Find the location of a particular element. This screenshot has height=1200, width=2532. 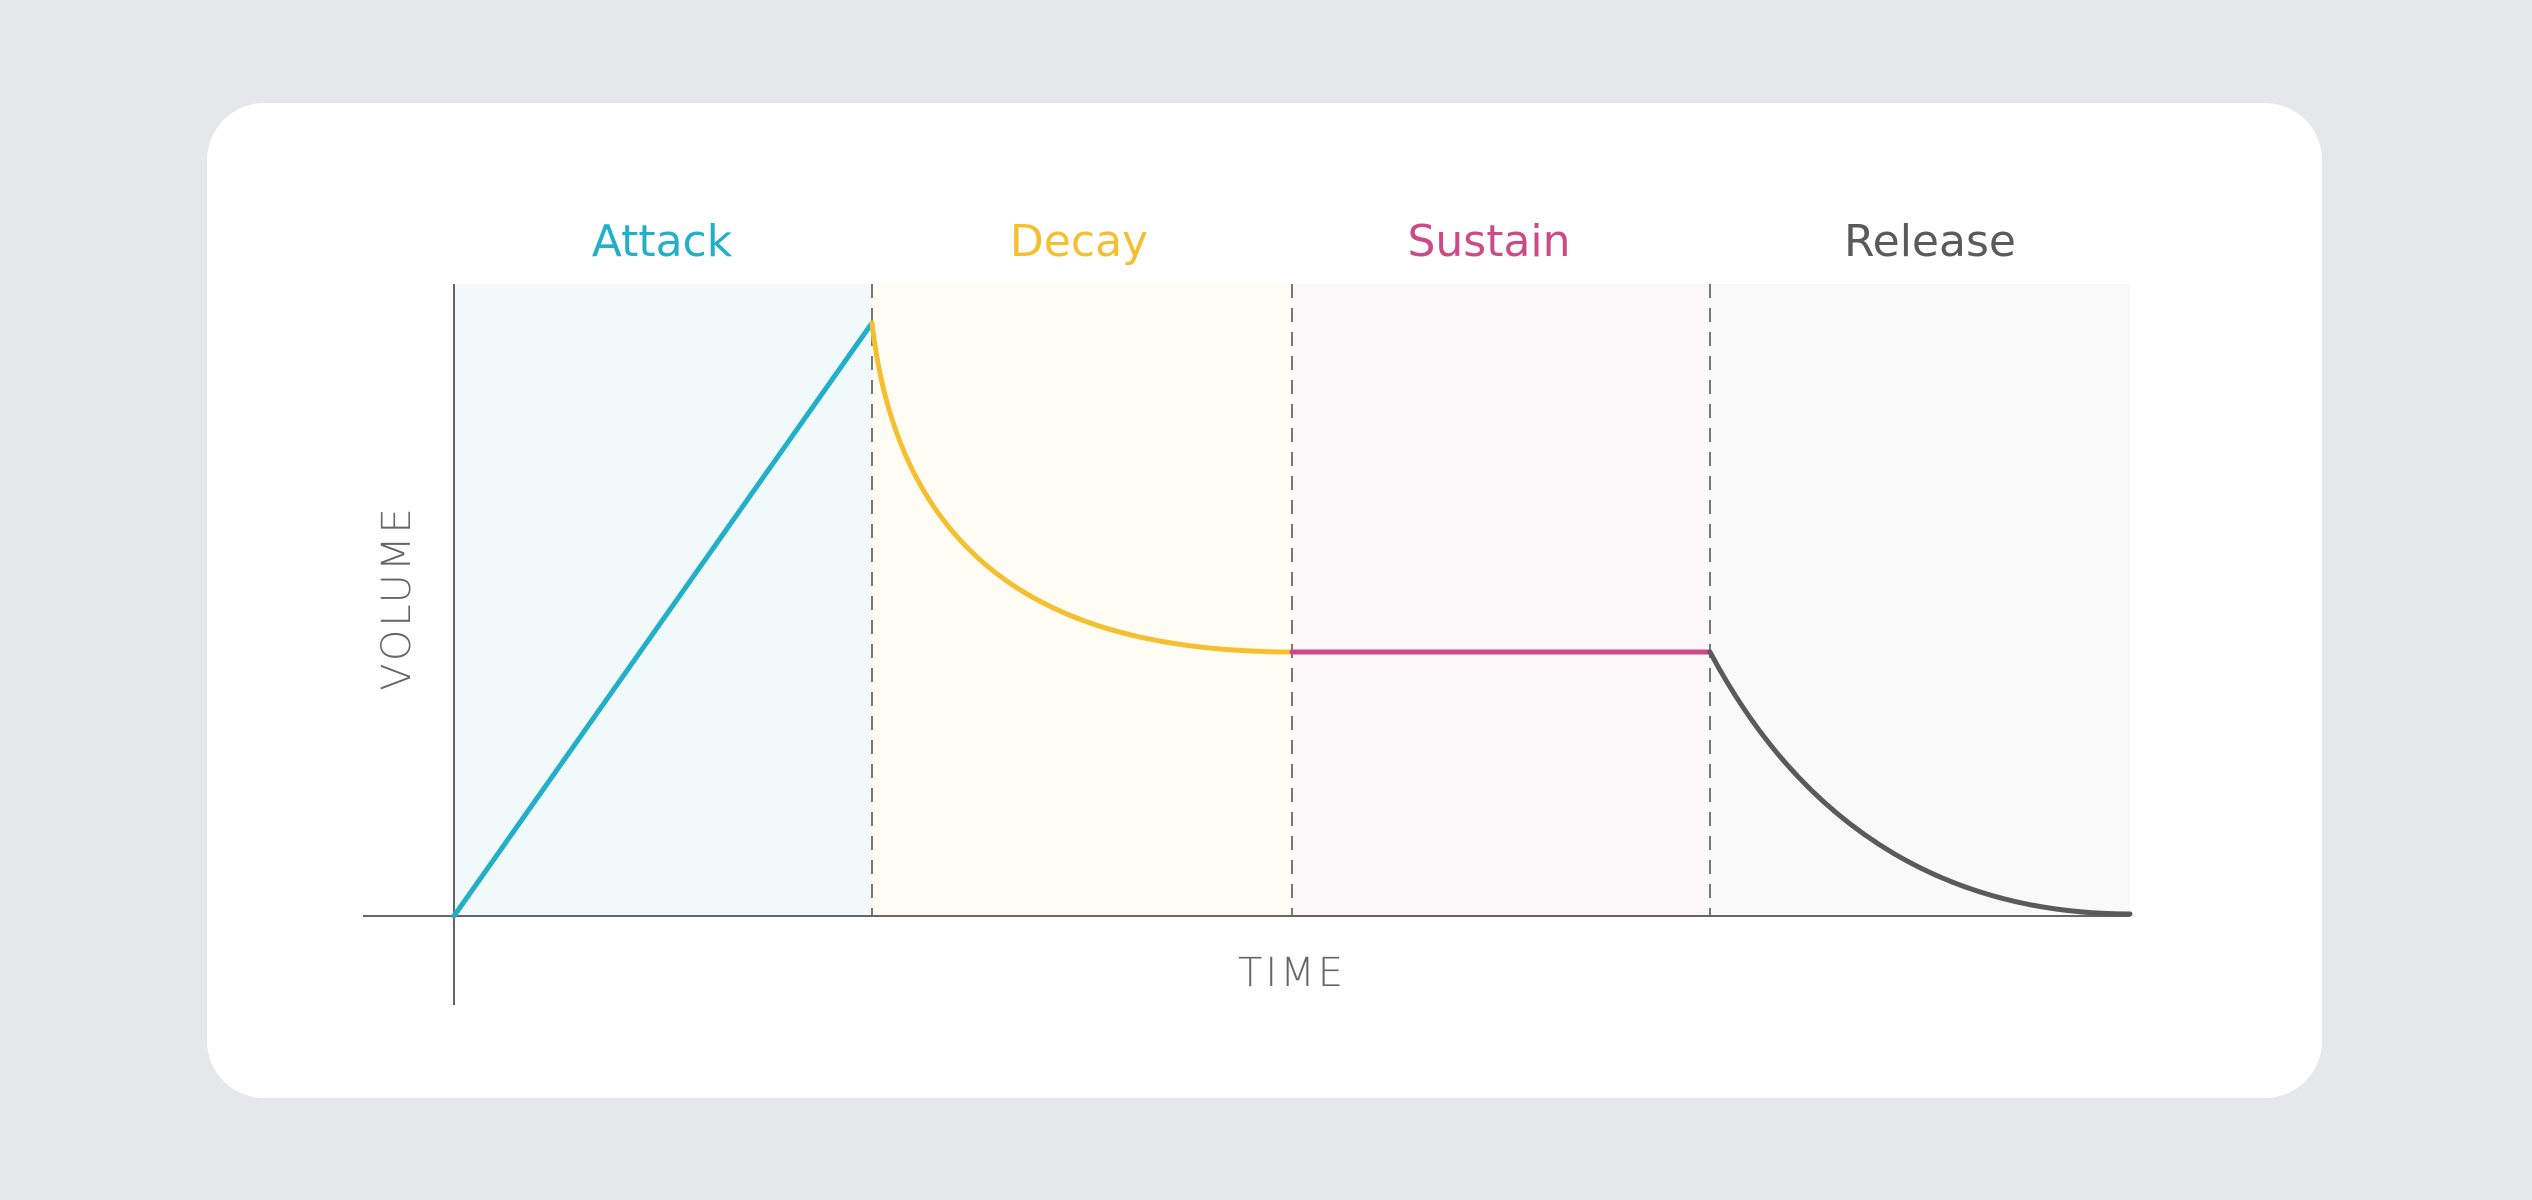

x-axis-label: TIME is located at coordinates (1292, 973).